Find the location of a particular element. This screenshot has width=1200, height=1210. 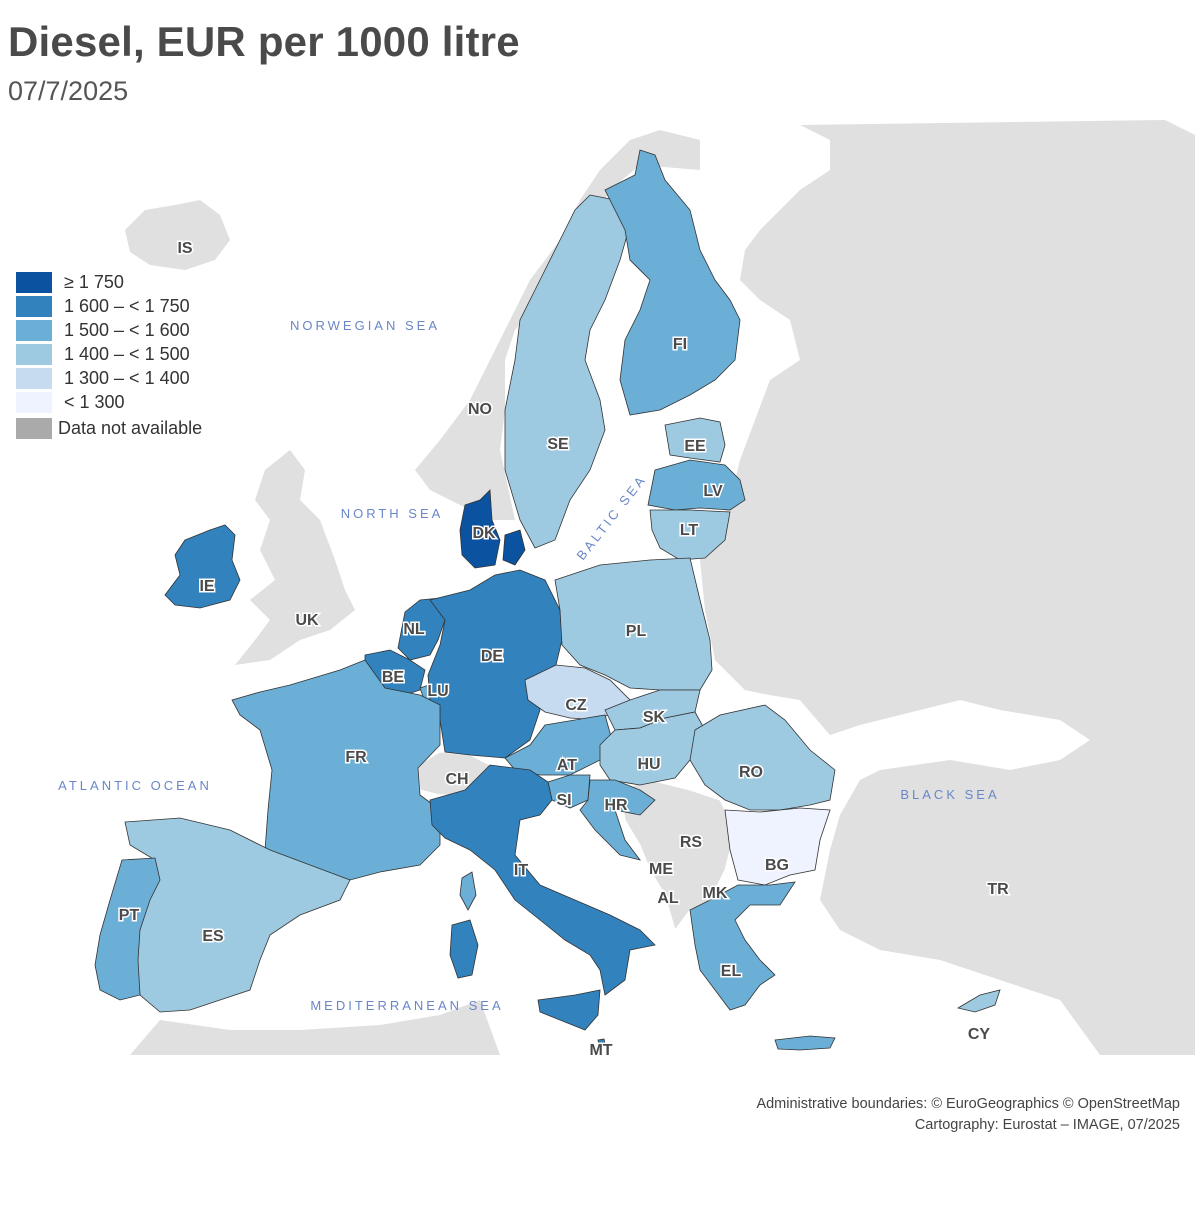

country-label-sk: SK is located at coordinates (654, 717).